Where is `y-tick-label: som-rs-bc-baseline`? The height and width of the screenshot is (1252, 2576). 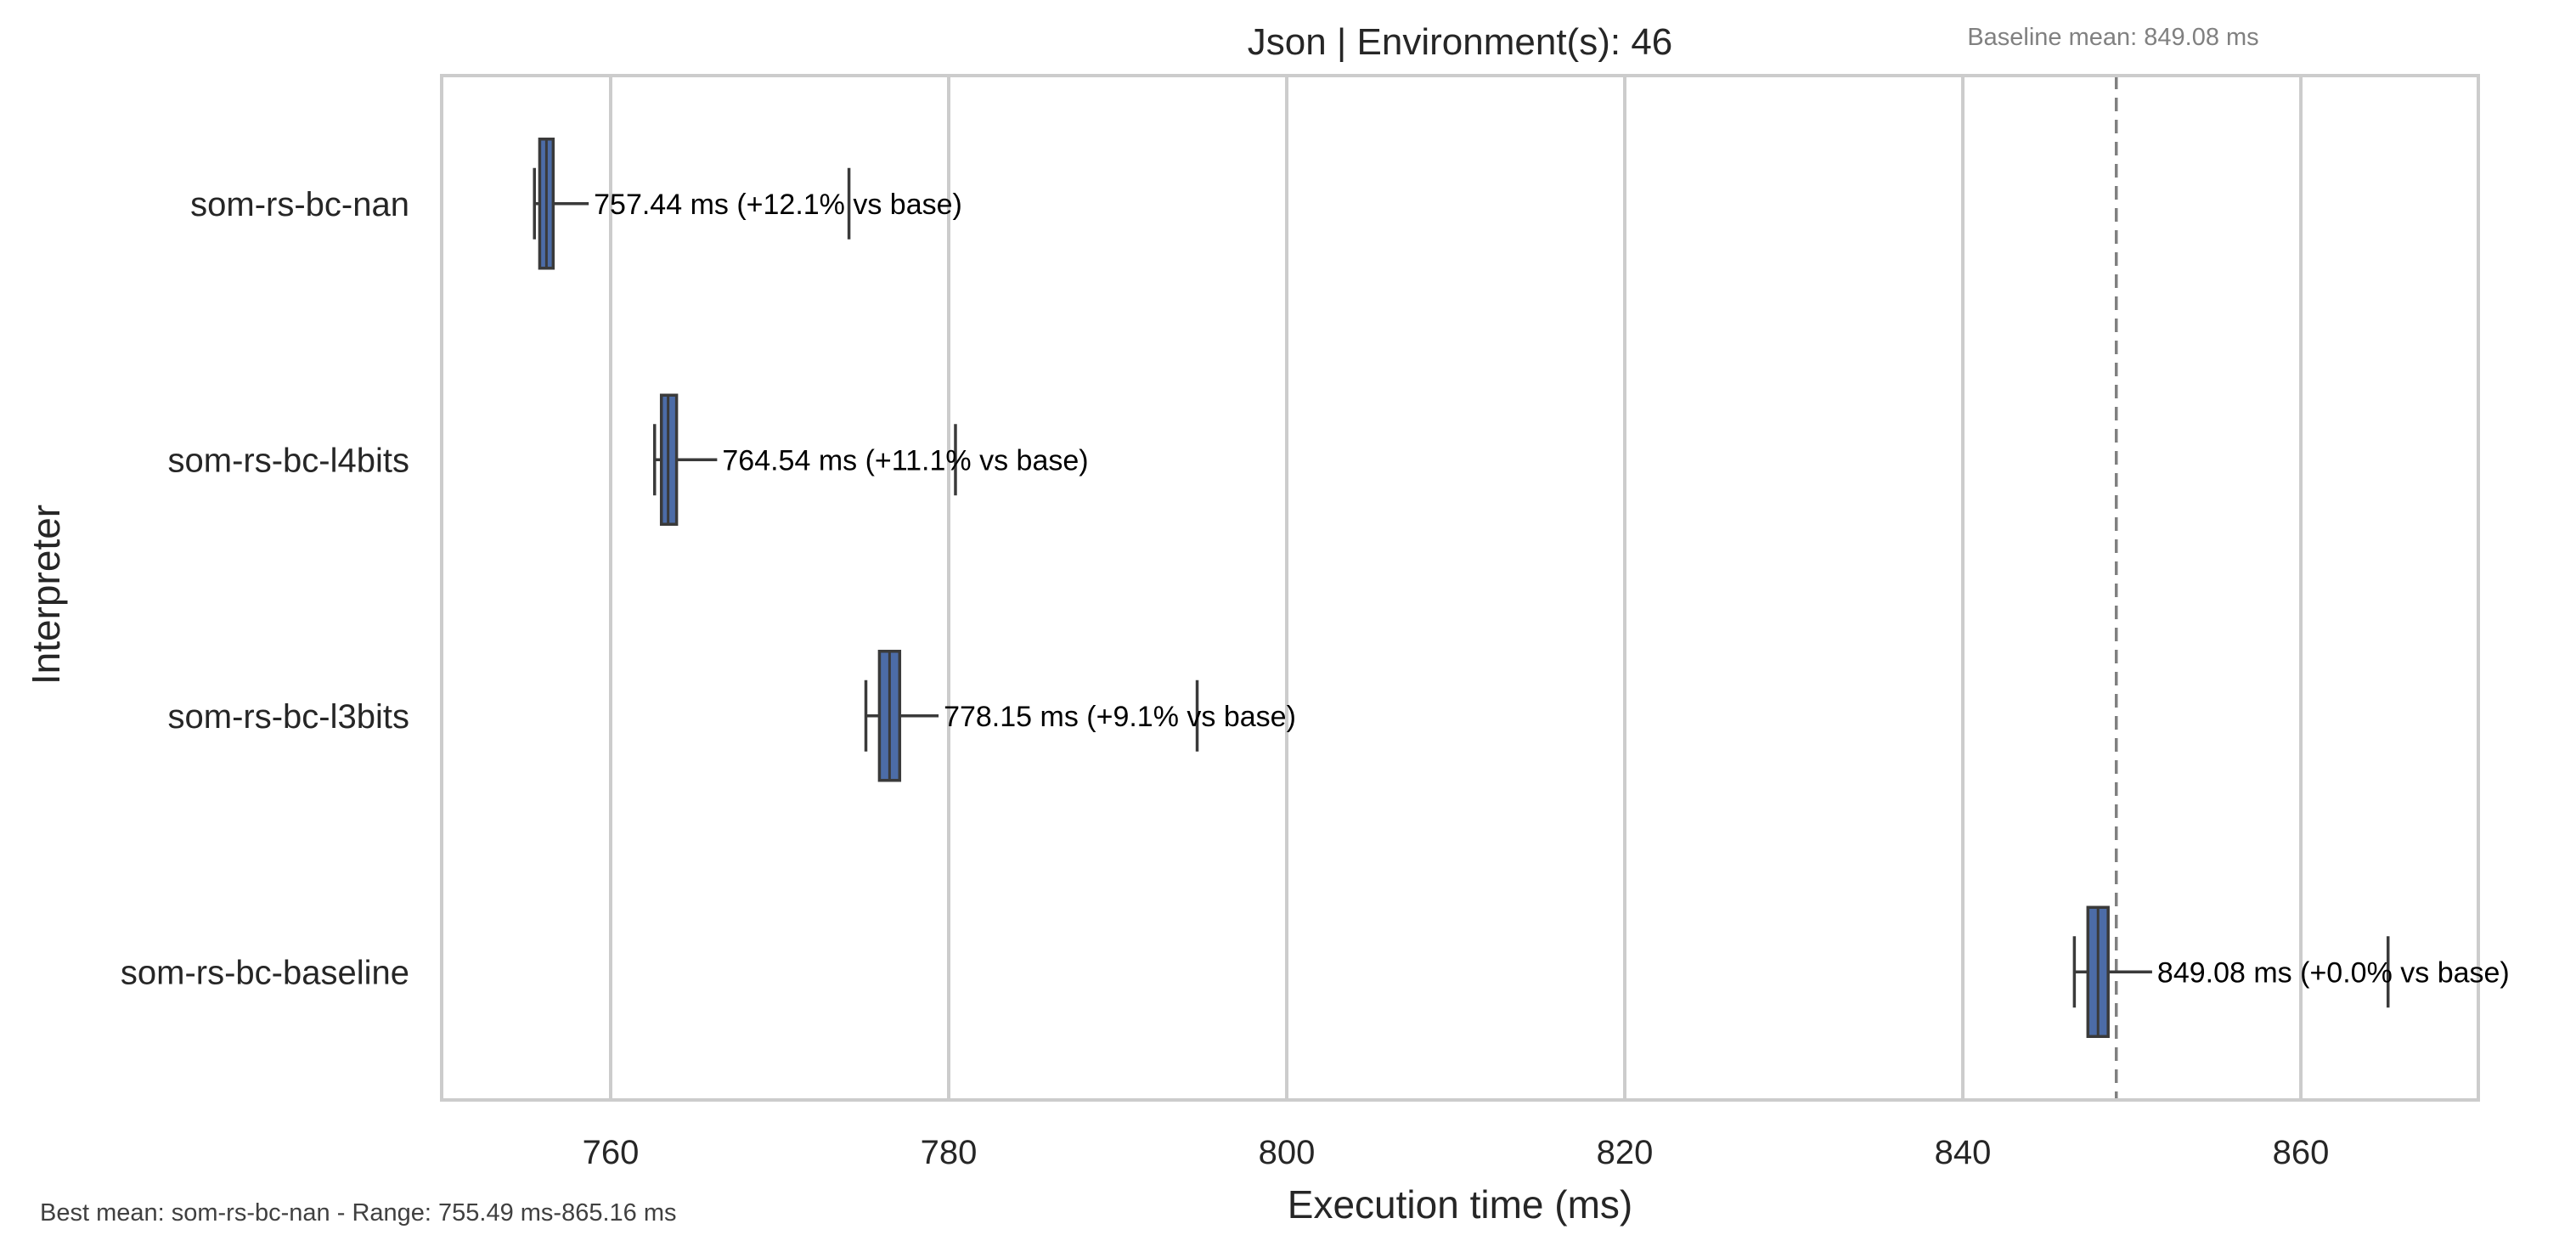 y-tick-label: som-rs-bc-baseline is located at coordinates (265, 972).